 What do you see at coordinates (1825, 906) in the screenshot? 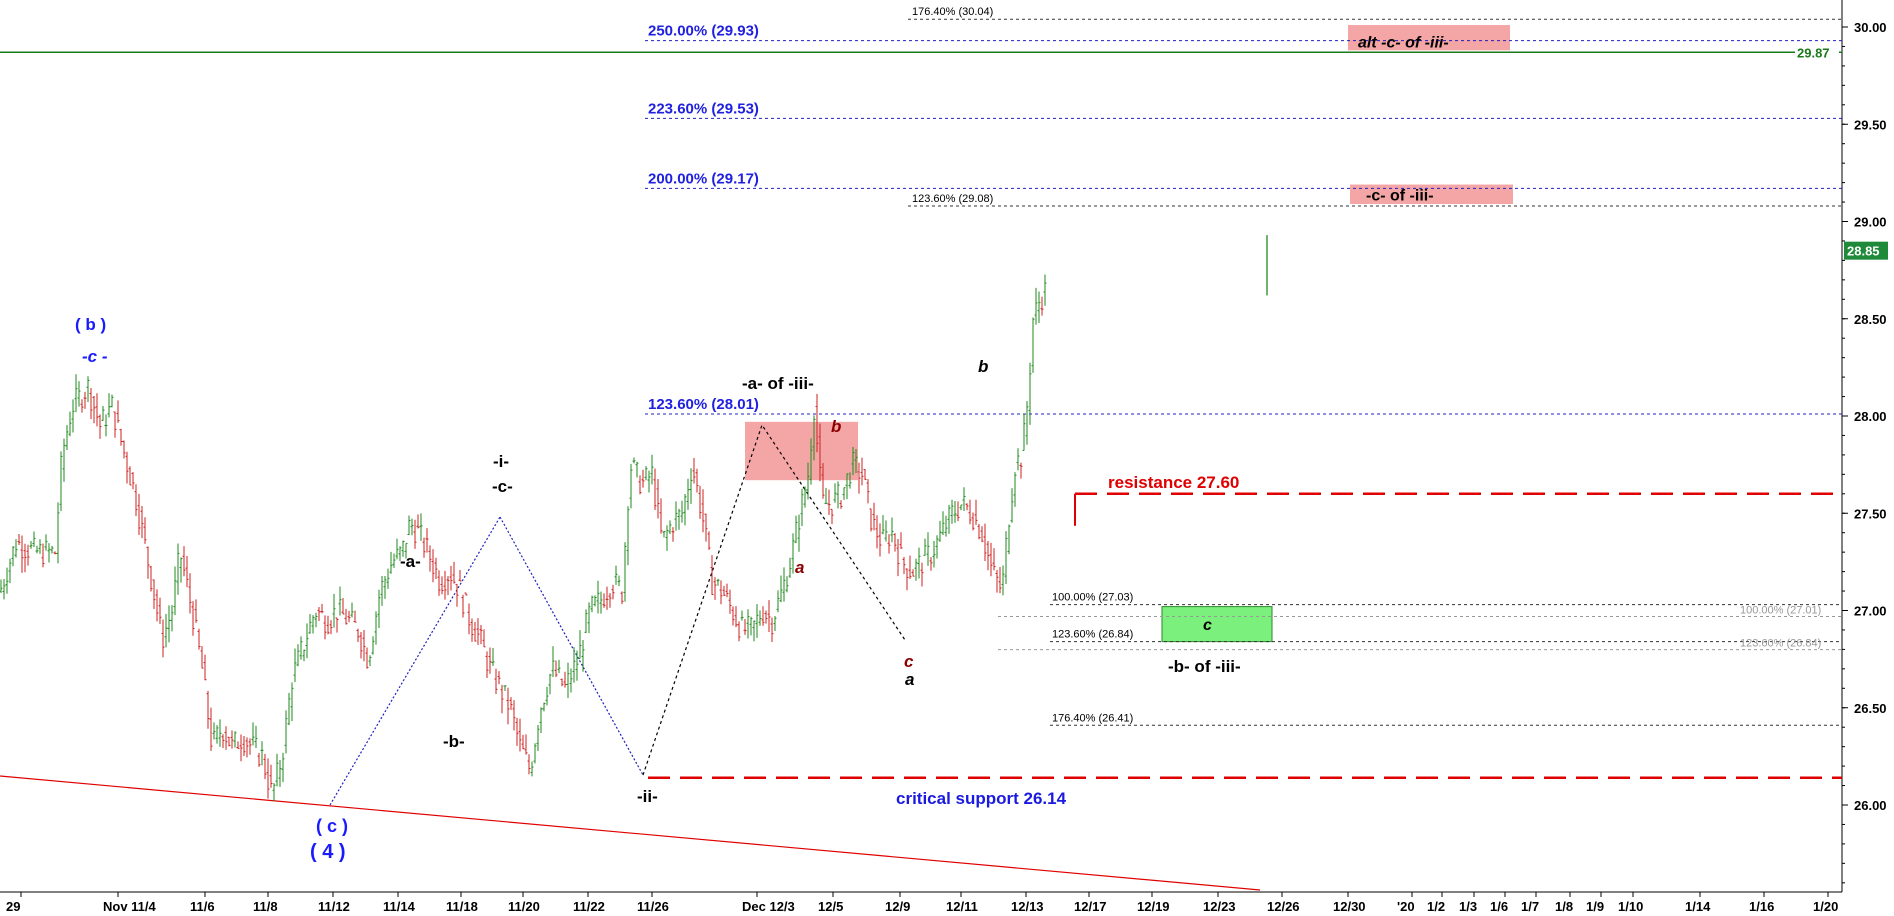
I see `x-tick-label: 1/20` at bounding box center [1825, 906].